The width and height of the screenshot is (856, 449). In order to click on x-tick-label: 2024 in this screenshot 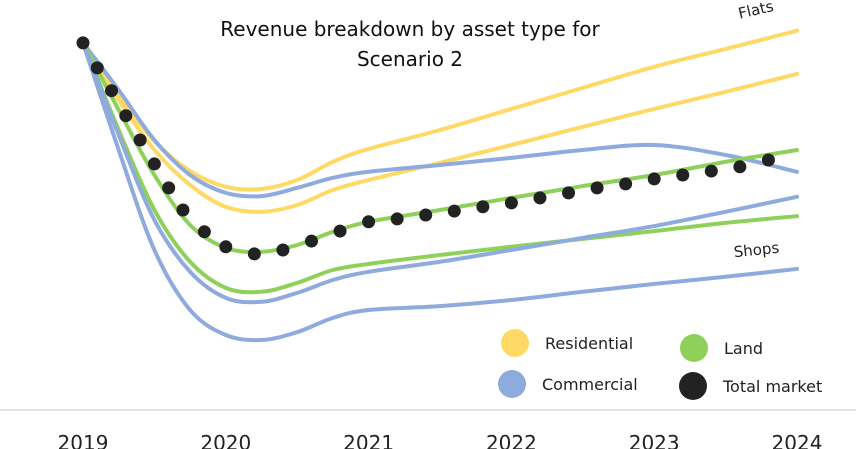, I will do `click(797, 440)`.